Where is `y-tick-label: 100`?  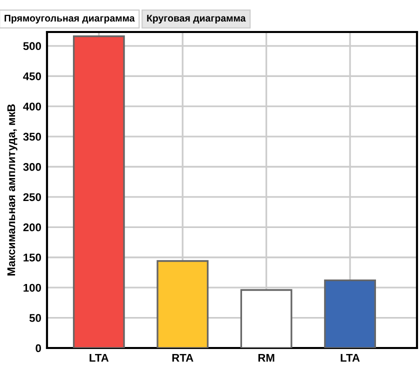 y-tick-label: 100 is located at coordinates (32, 288).